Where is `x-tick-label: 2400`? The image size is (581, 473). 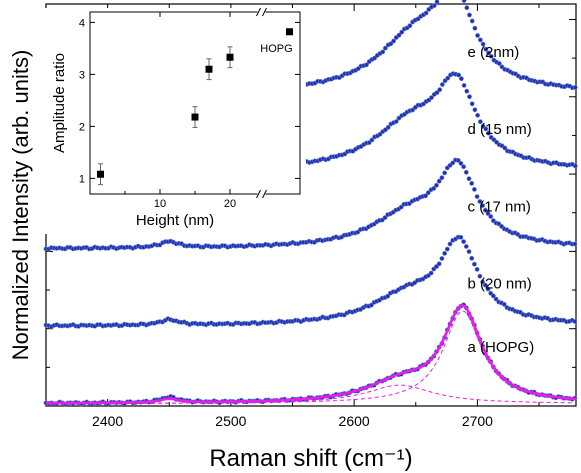
x-tick-label: 2400 is located at coordinates (107, 421).